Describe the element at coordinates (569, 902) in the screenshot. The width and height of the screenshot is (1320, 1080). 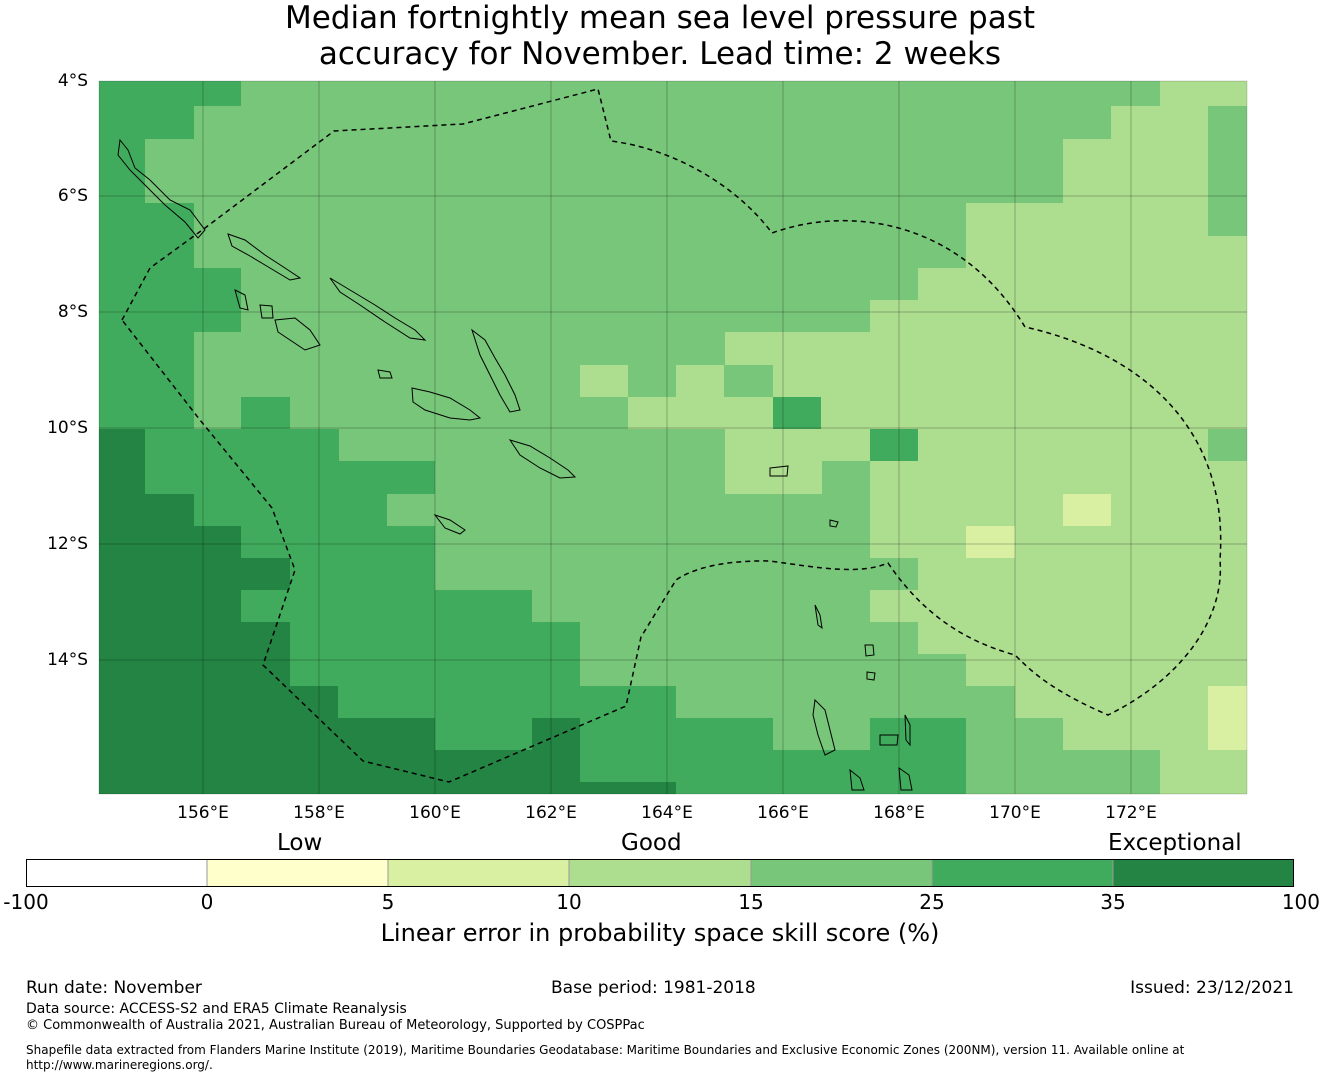
I see `colorbar-tick-3: 10` at that location.